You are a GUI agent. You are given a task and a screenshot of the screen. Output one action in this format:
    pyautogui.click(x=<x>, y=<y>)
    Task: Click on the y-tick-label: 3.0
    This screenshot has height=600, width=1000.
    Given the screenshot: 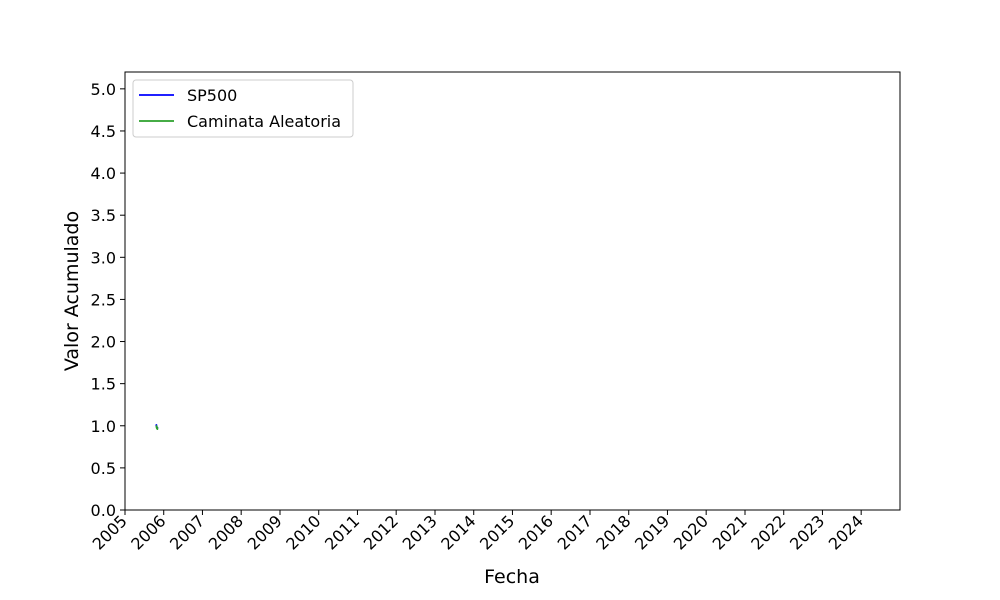 What is the action you would take?
    pyautogui.click(x=103, y=257)
    